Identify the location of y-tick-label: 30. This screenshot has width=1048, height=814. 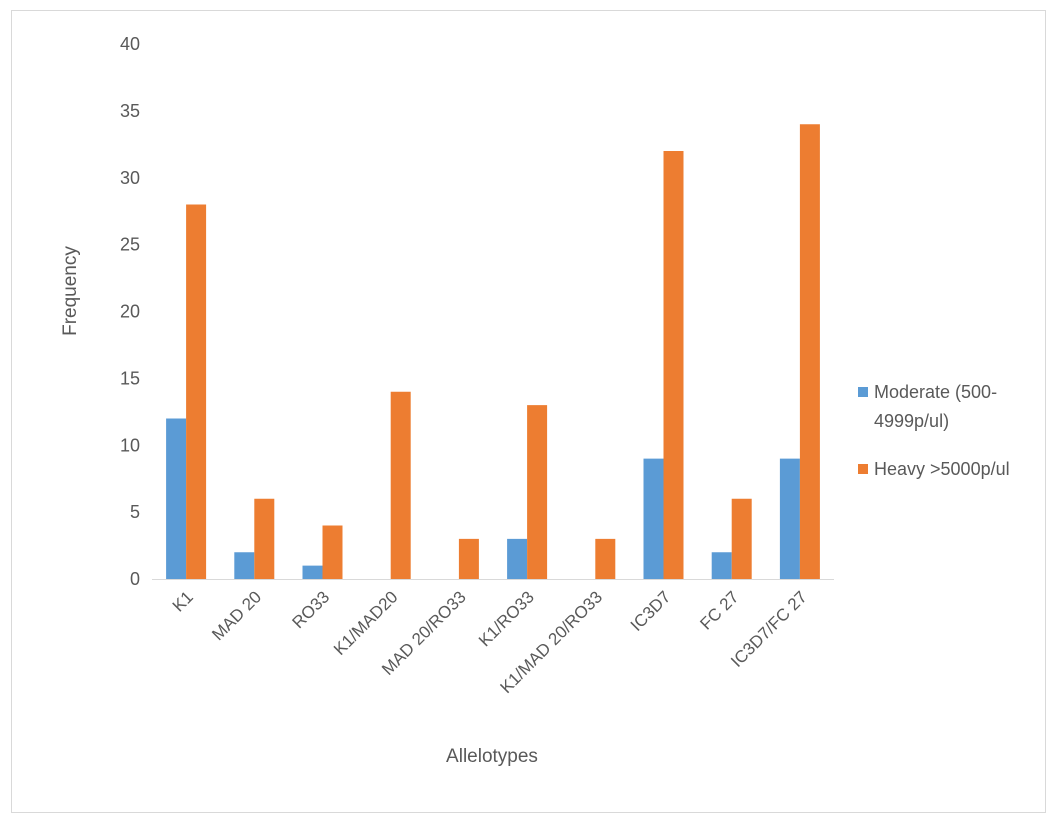
(130, 178).